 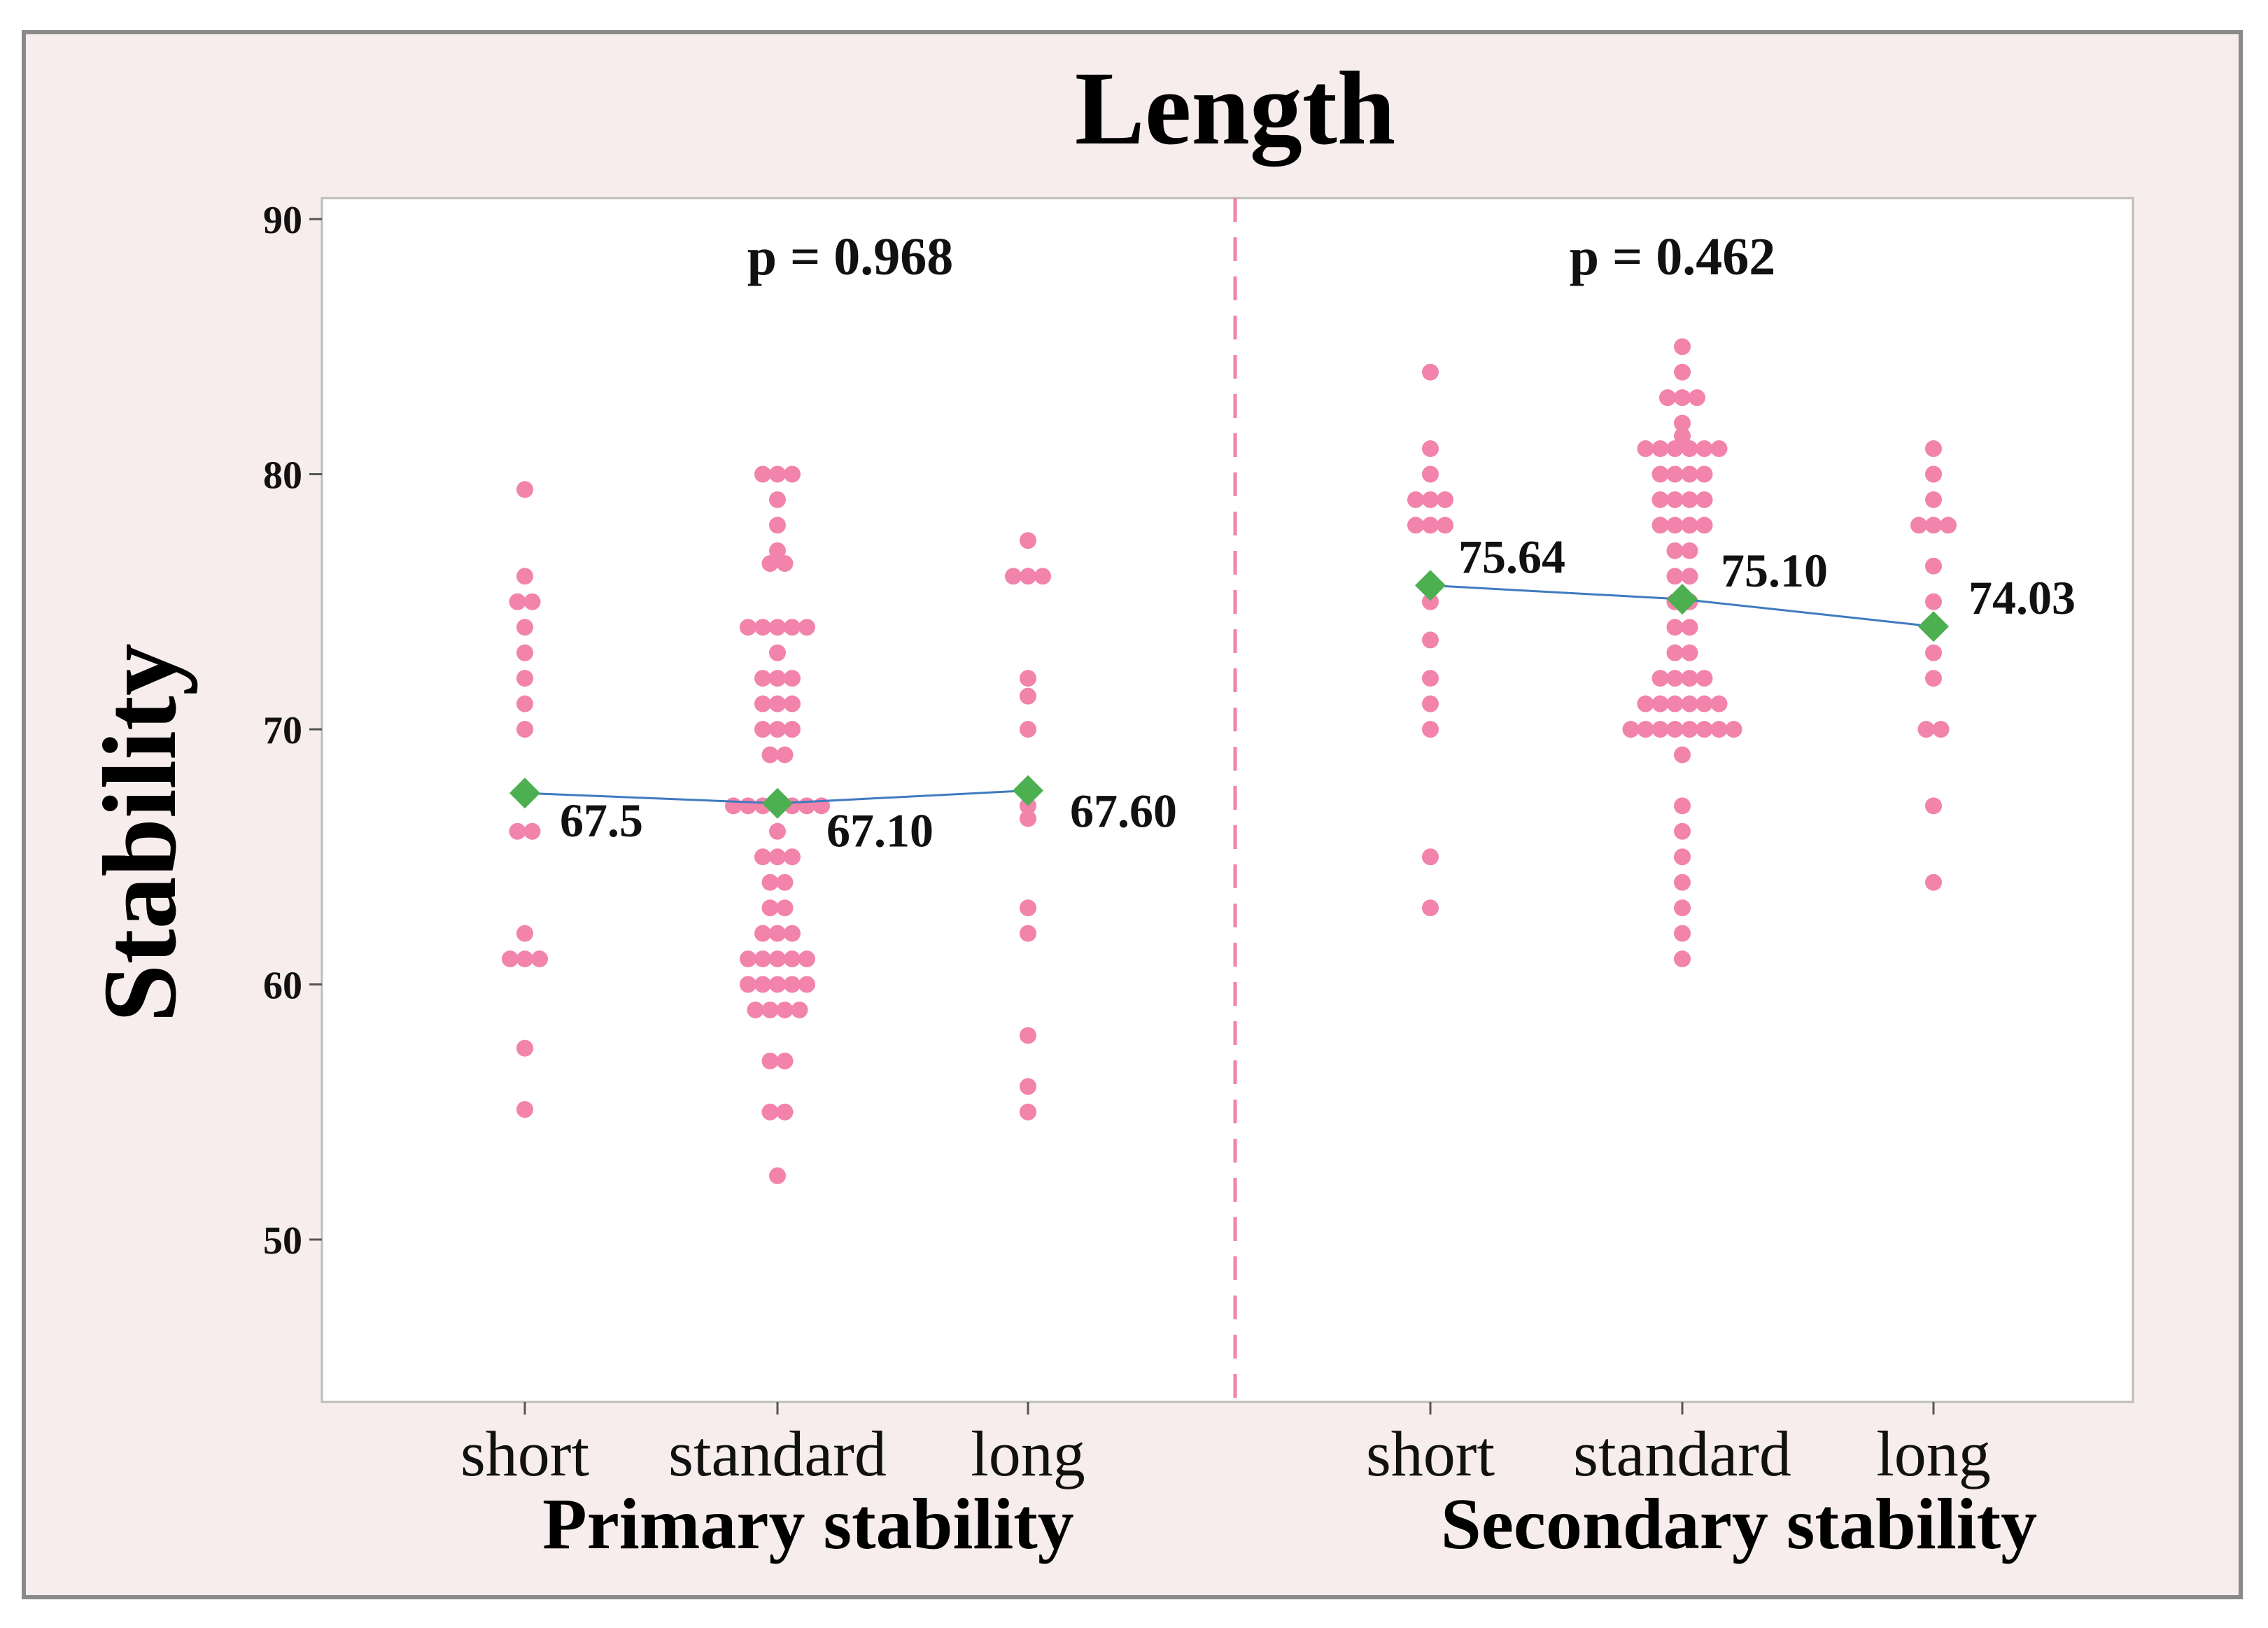 What do you see at coordinates (1774, 570) in the screenshot?
I see `mean-label: 75.10` at bounding box center [1774, 570].